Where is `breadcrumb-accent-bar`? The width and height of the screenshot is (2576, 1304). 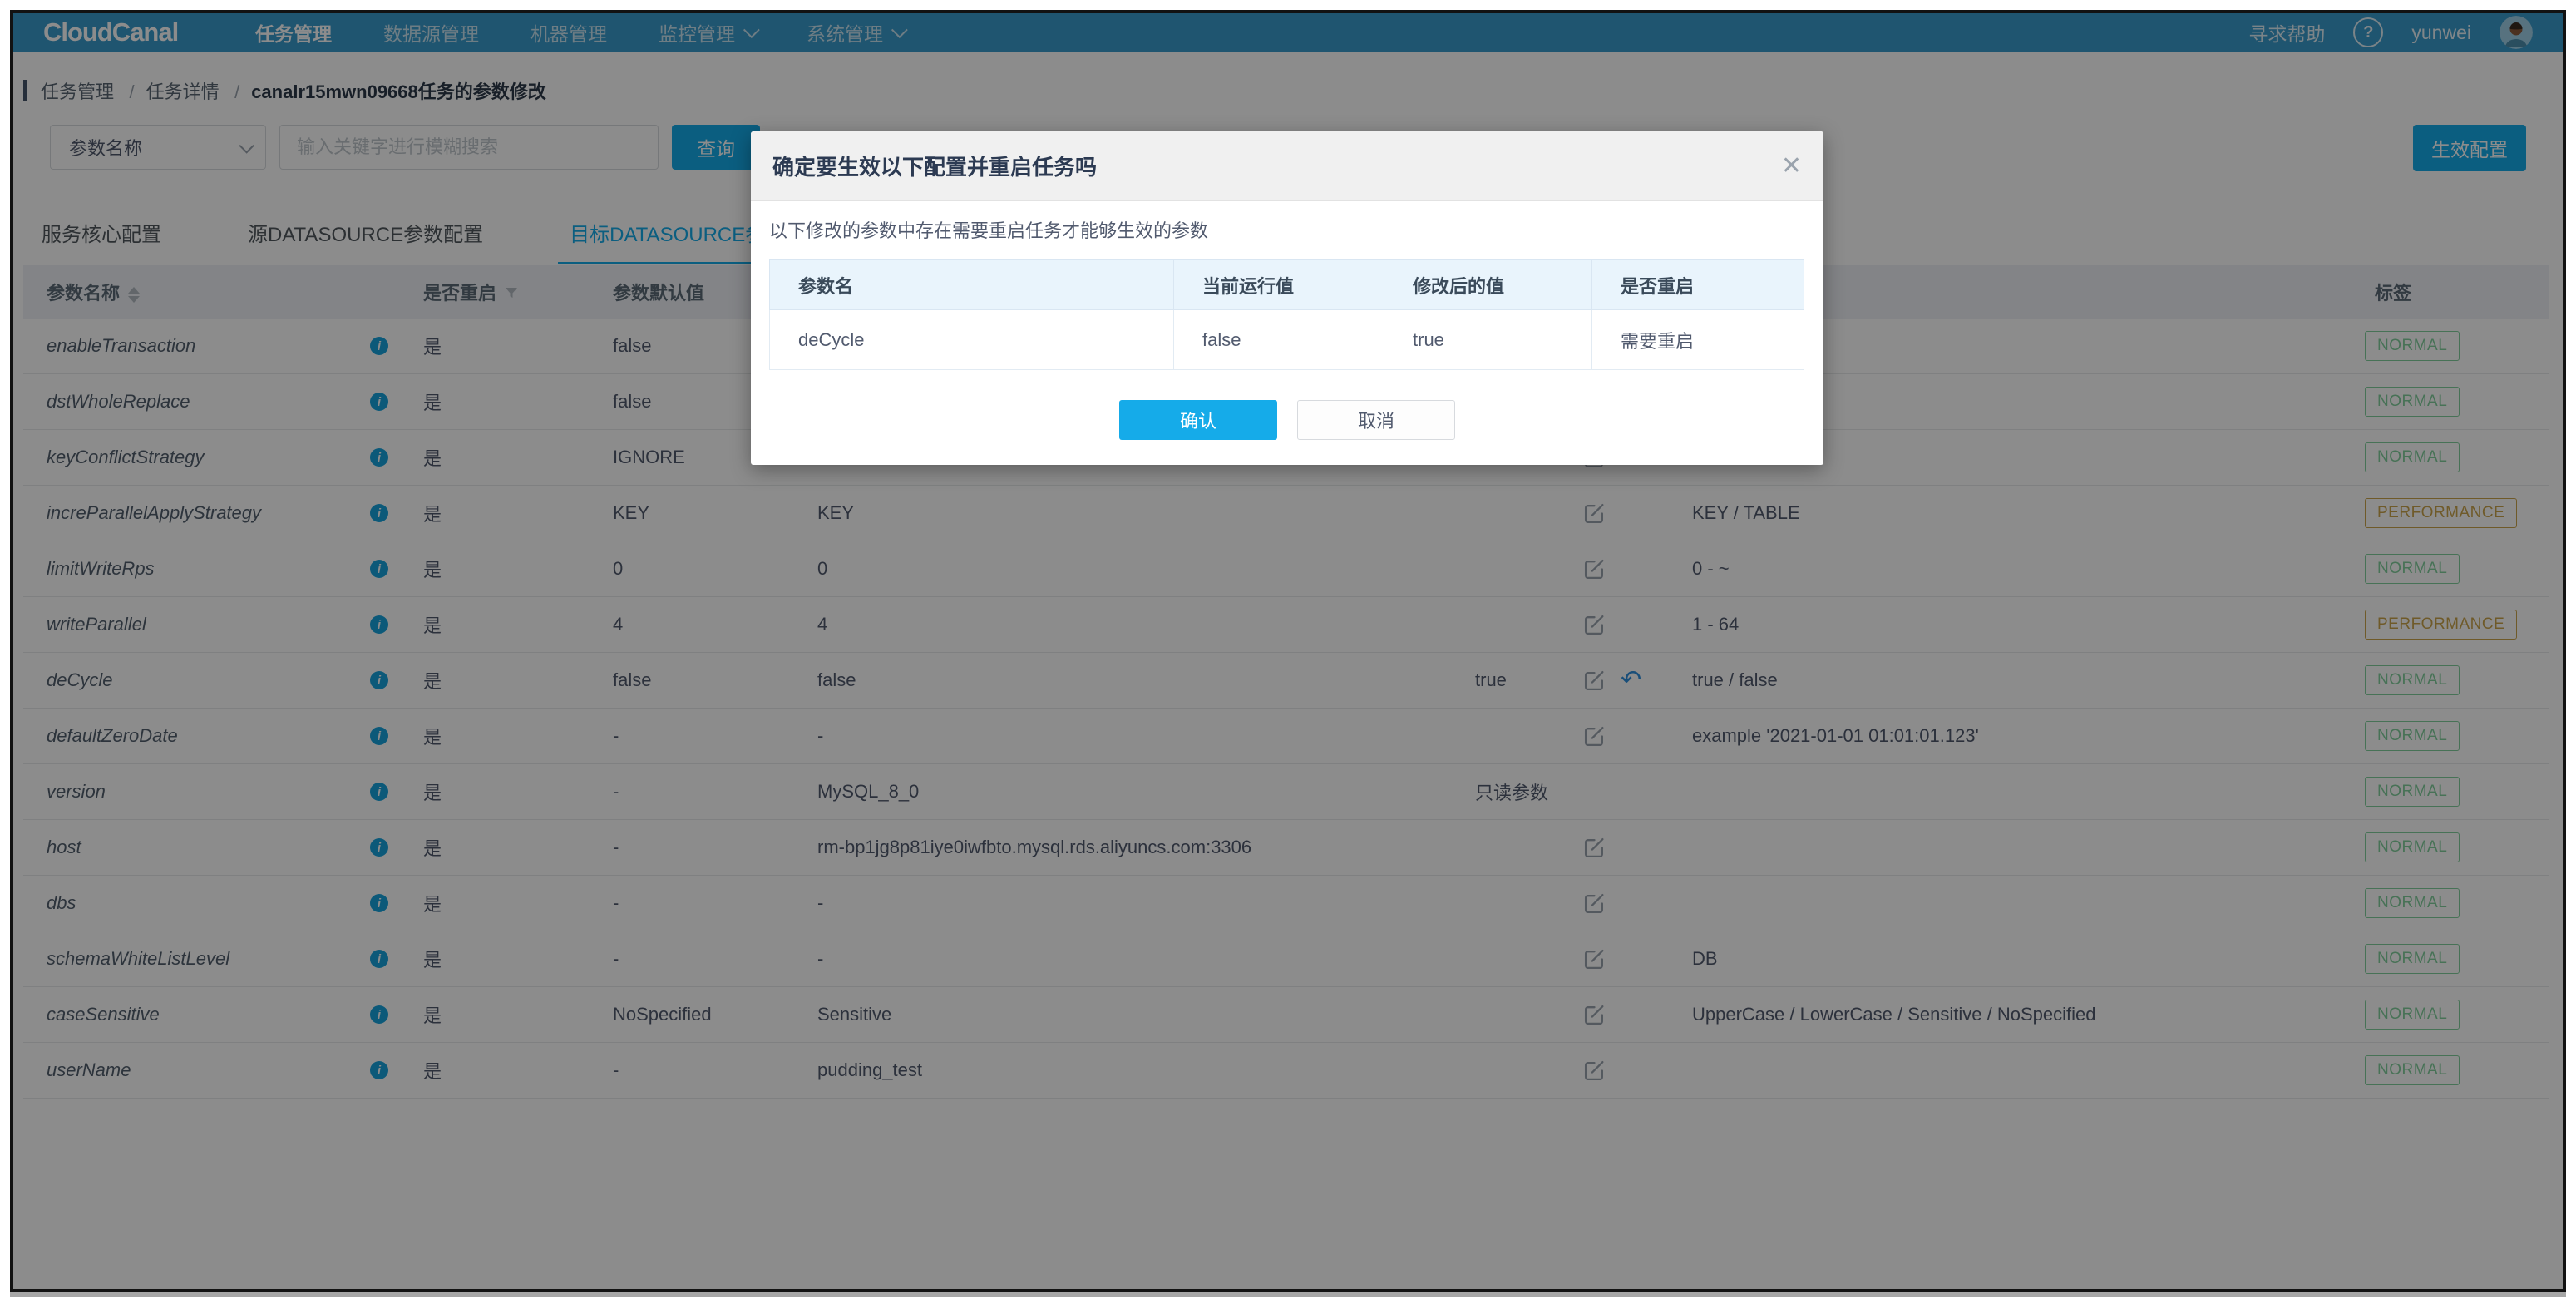 breadcrumb-accent-bar is located at coordinates (25, 90).